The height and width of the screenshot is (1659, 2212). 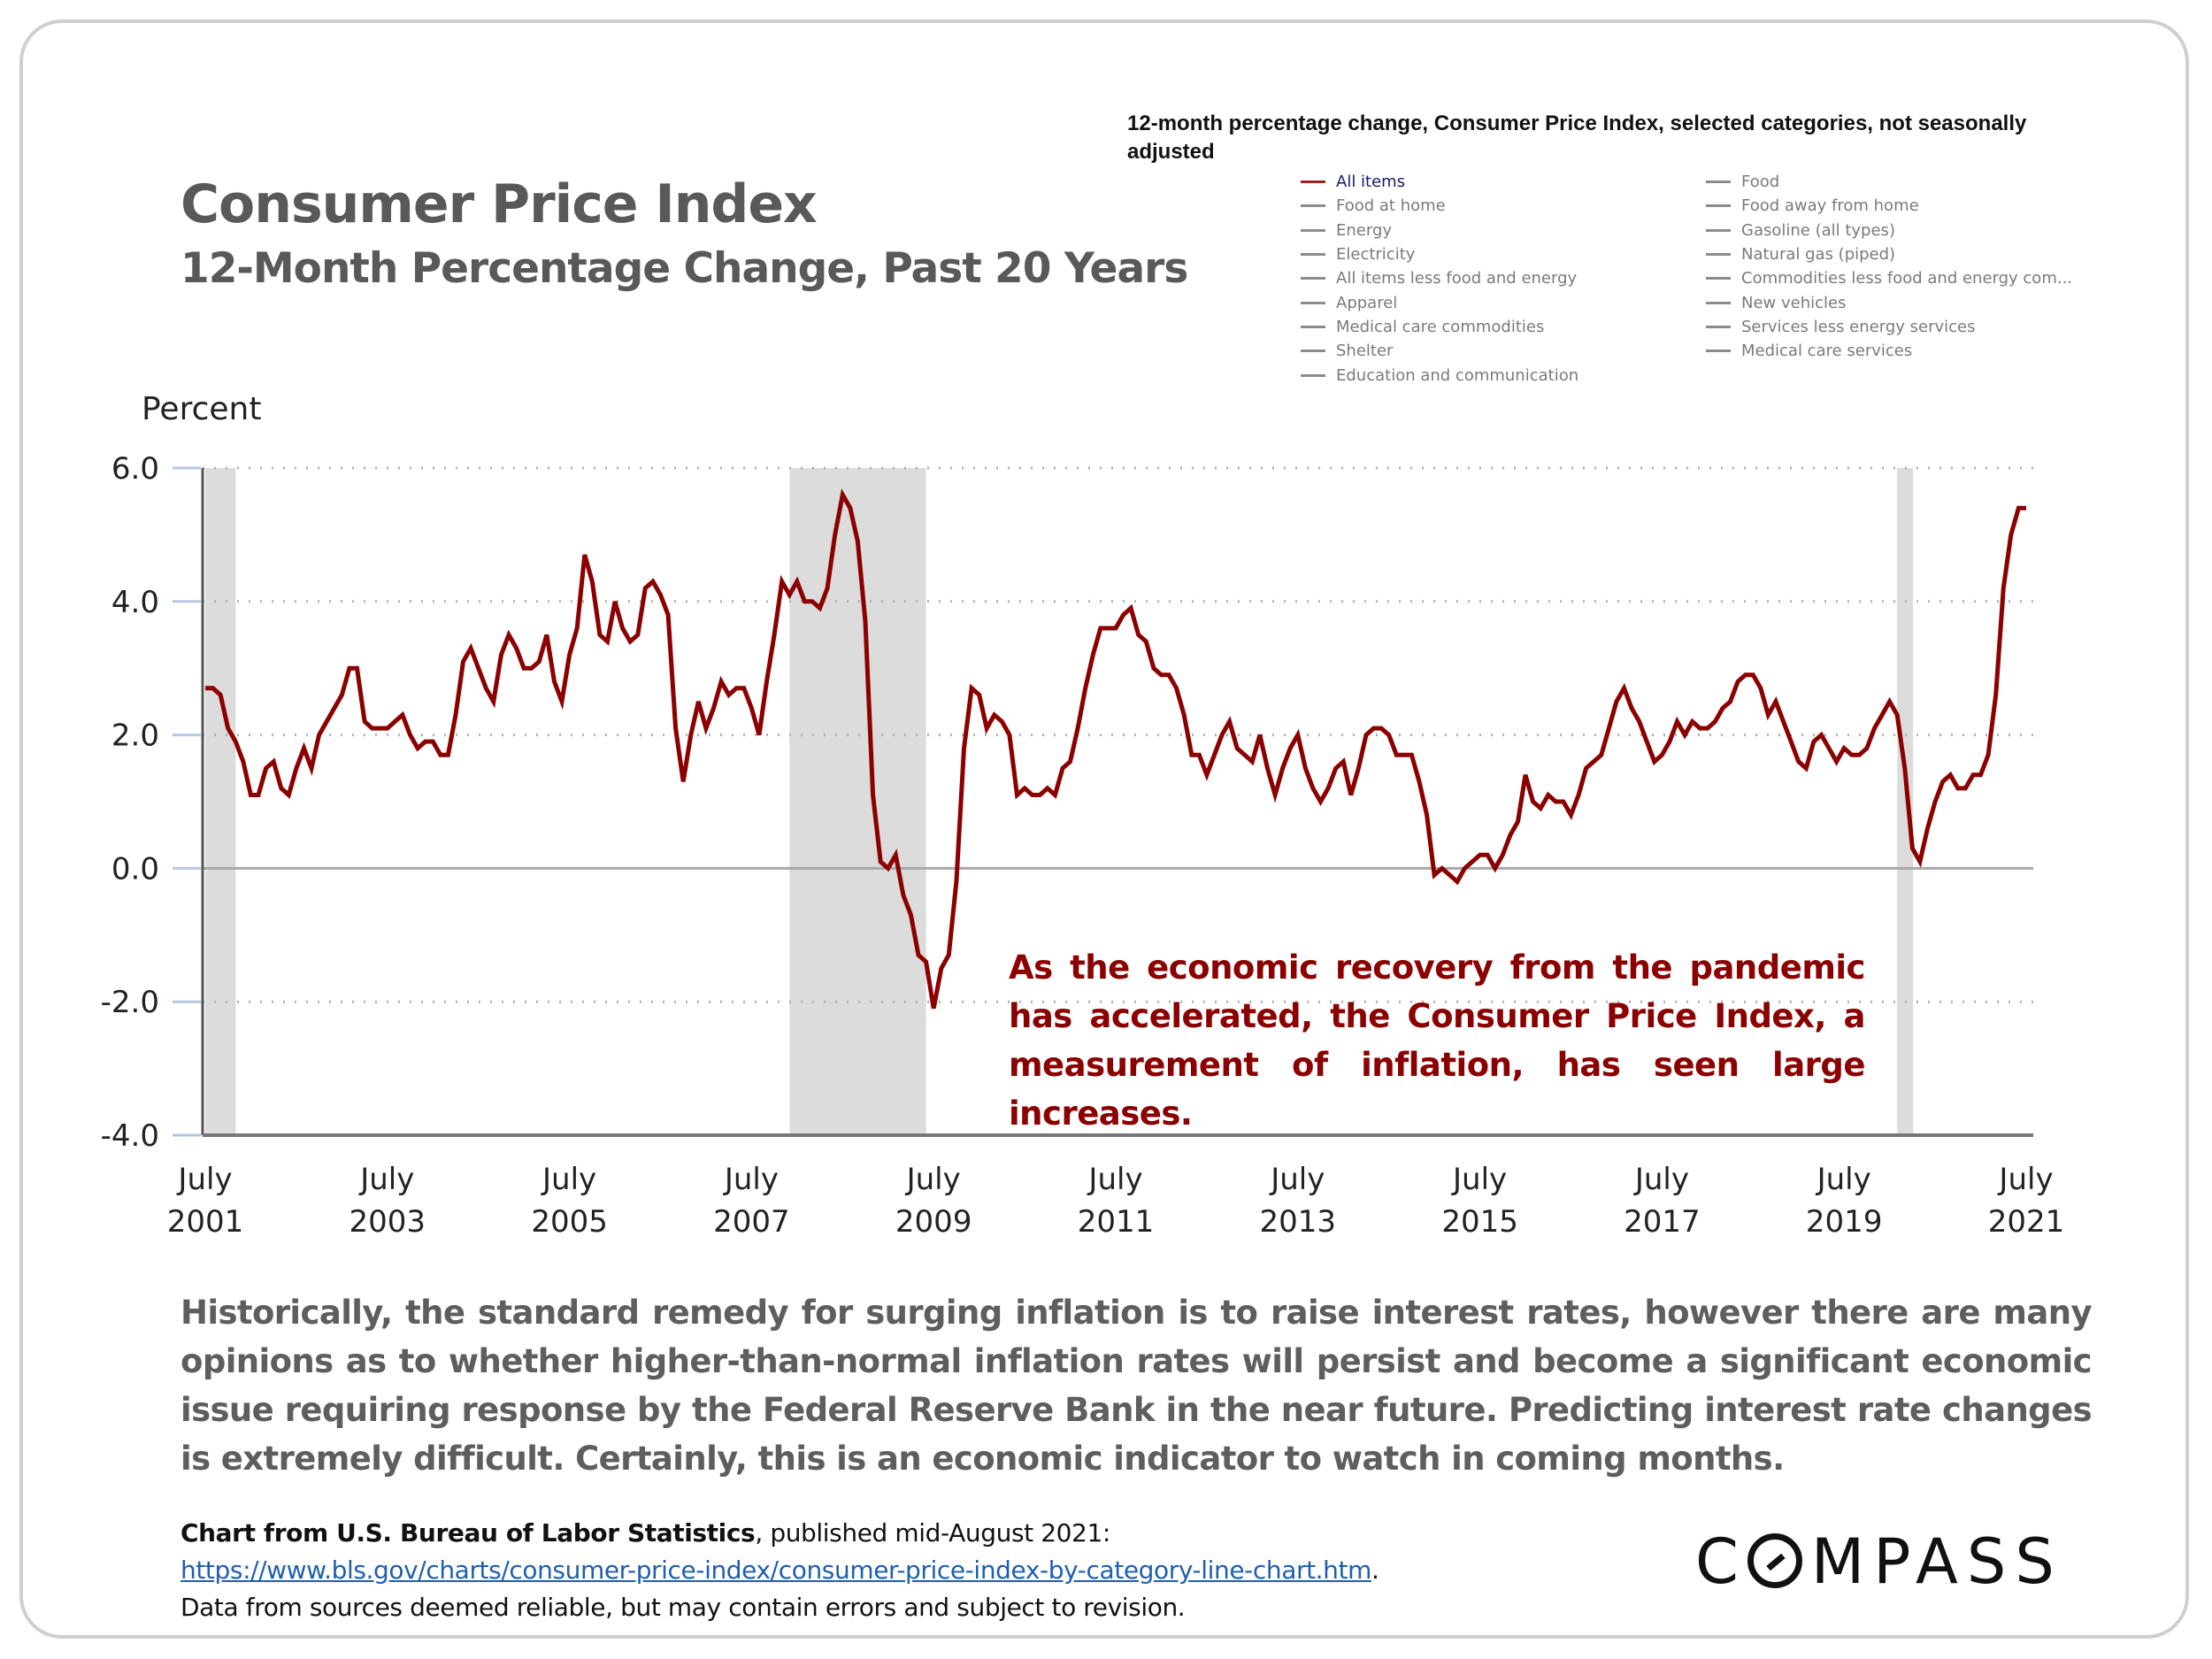 I want to click on x-tick-label-year: 2009, so click(x=934, y=1222).